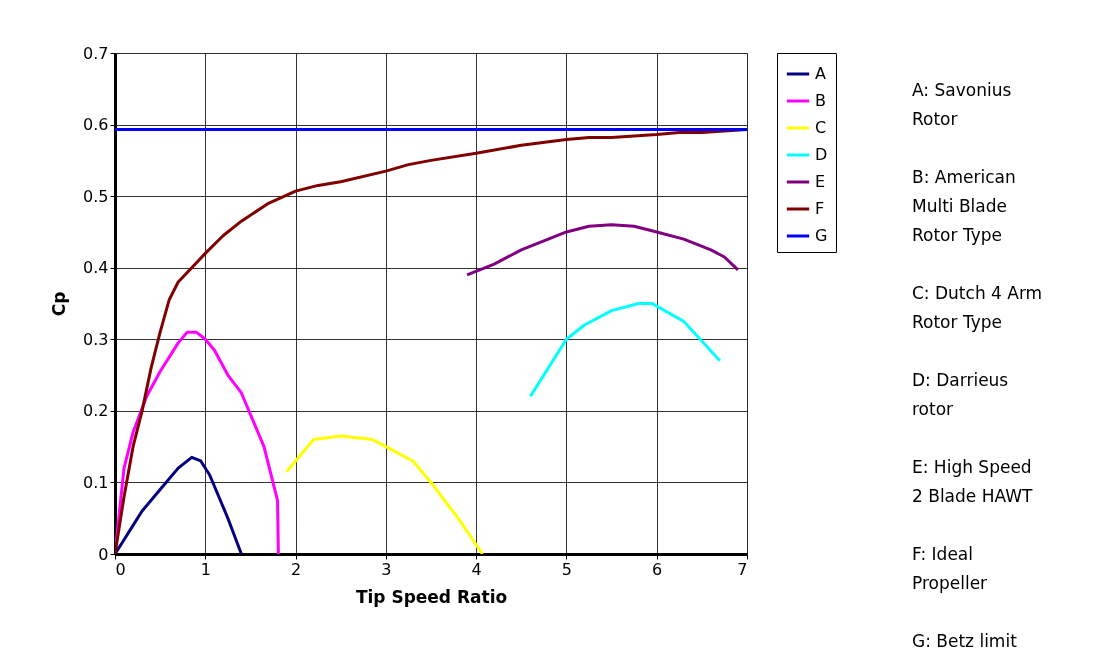 Image resolution: width=1103 pixels, height=653 pixels. I want to click on text: E: High Speed 2 Blade HAWT, so click(972, 481).